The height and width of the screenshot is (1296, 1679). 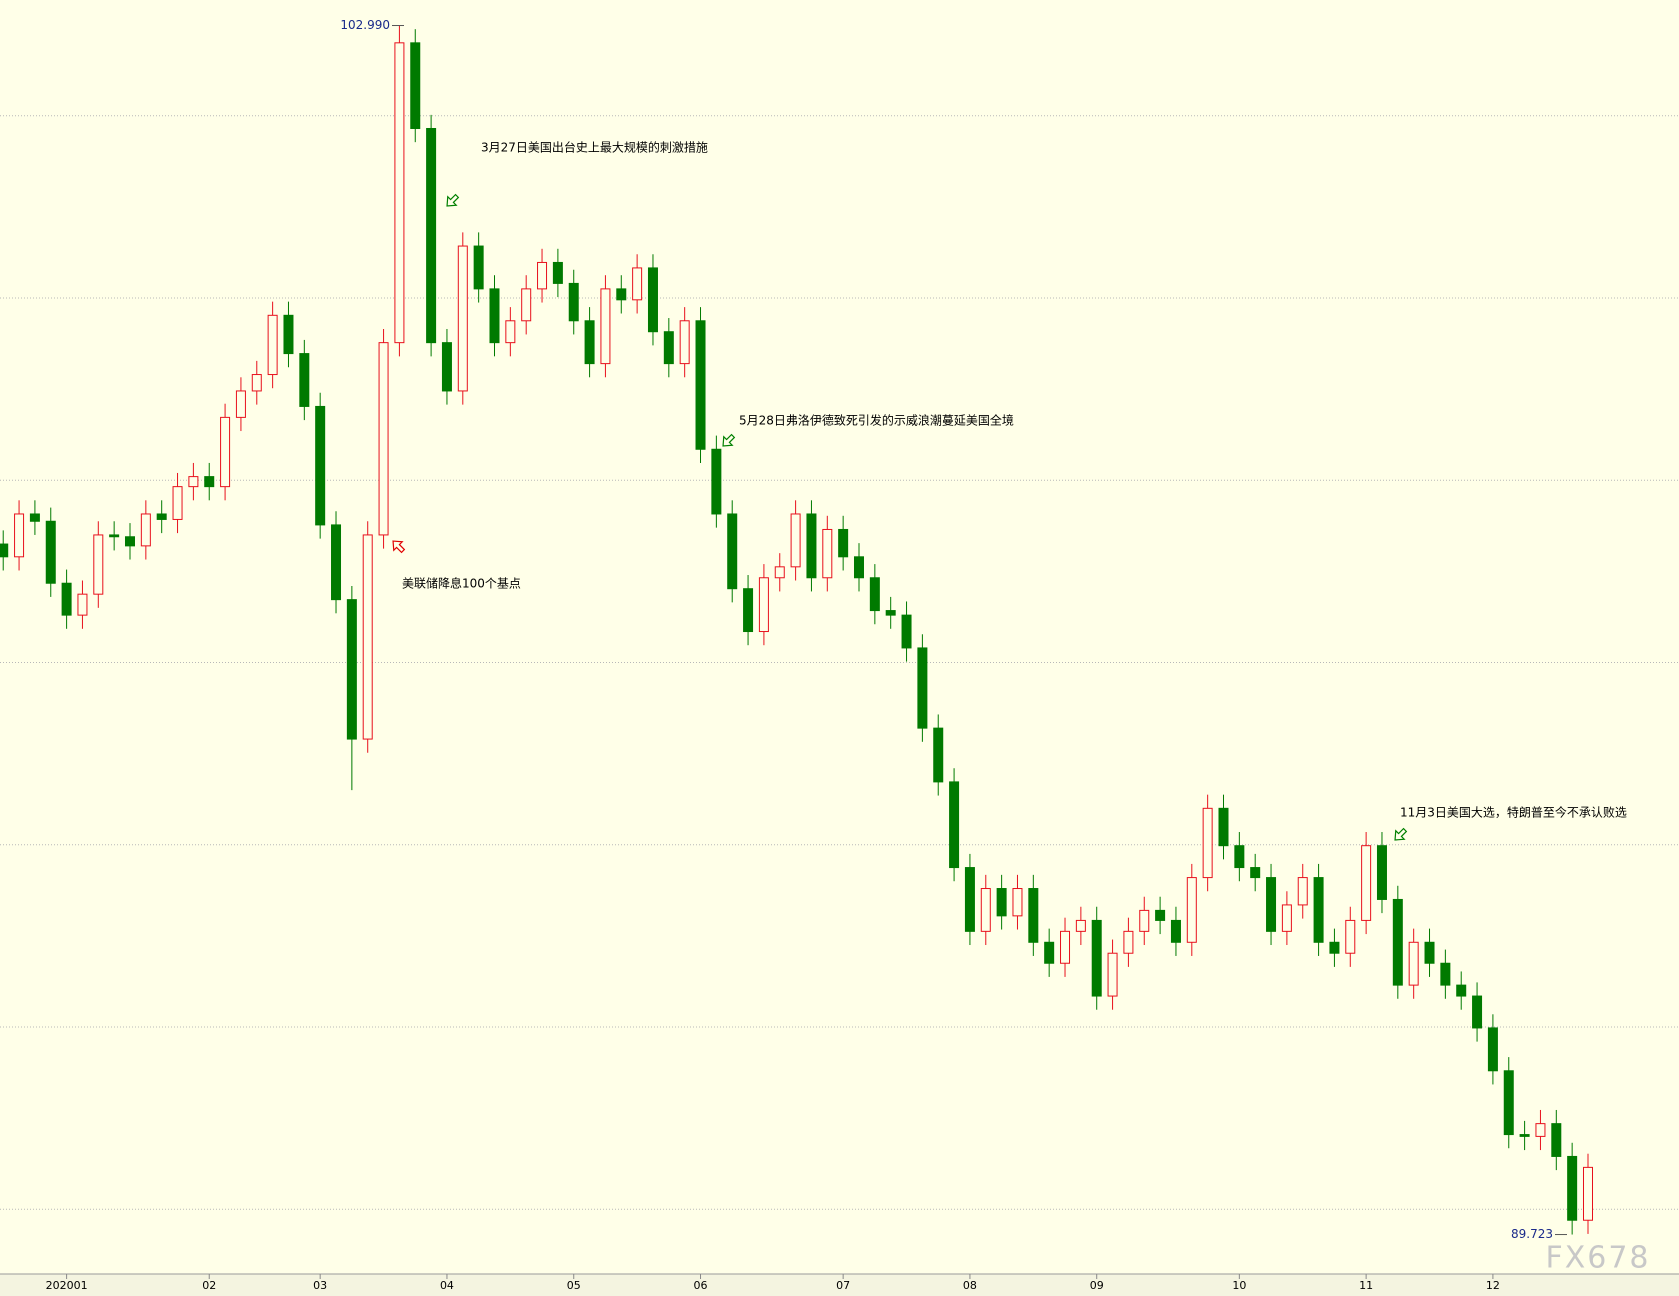 I want to click on high-label: 102.990, so click(x=365, y=25).